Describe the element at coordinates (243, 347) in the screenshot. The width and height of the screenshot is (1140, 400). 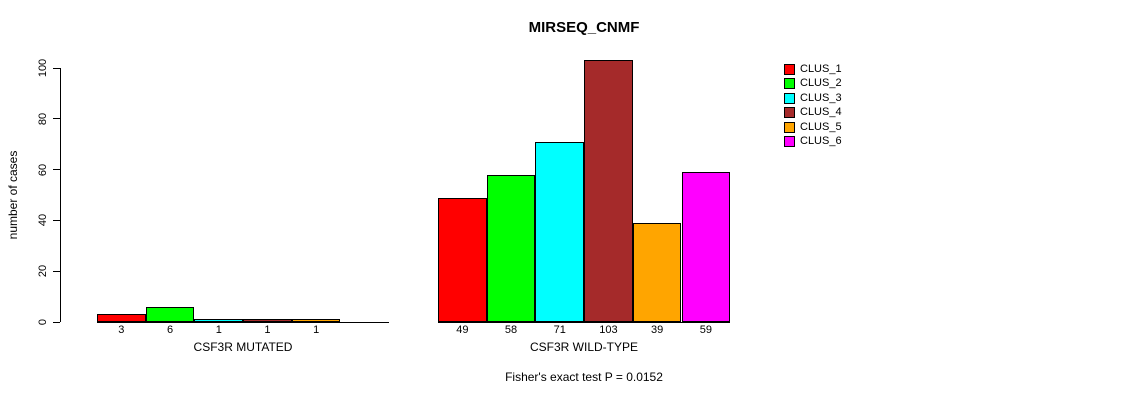
I see `group-label-mutated: CSF3R MUTATED` at that location.